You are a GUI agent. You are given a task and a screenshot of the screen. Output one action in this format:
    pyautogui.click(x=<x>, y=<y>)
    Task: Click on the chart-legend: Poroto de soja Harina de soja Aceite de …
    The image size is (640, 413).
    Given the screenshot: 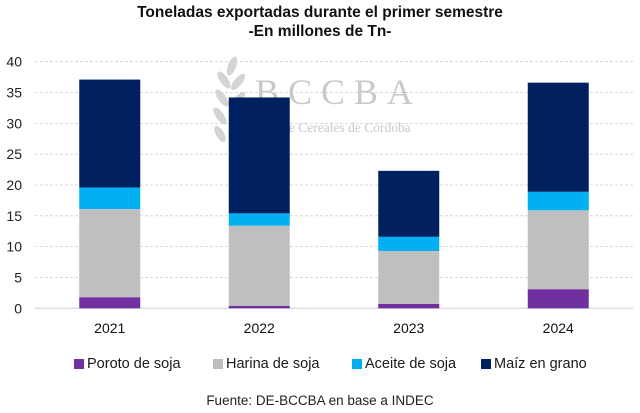 What is the action you would take?
    pyautogui.click(x=320, y=366)
    